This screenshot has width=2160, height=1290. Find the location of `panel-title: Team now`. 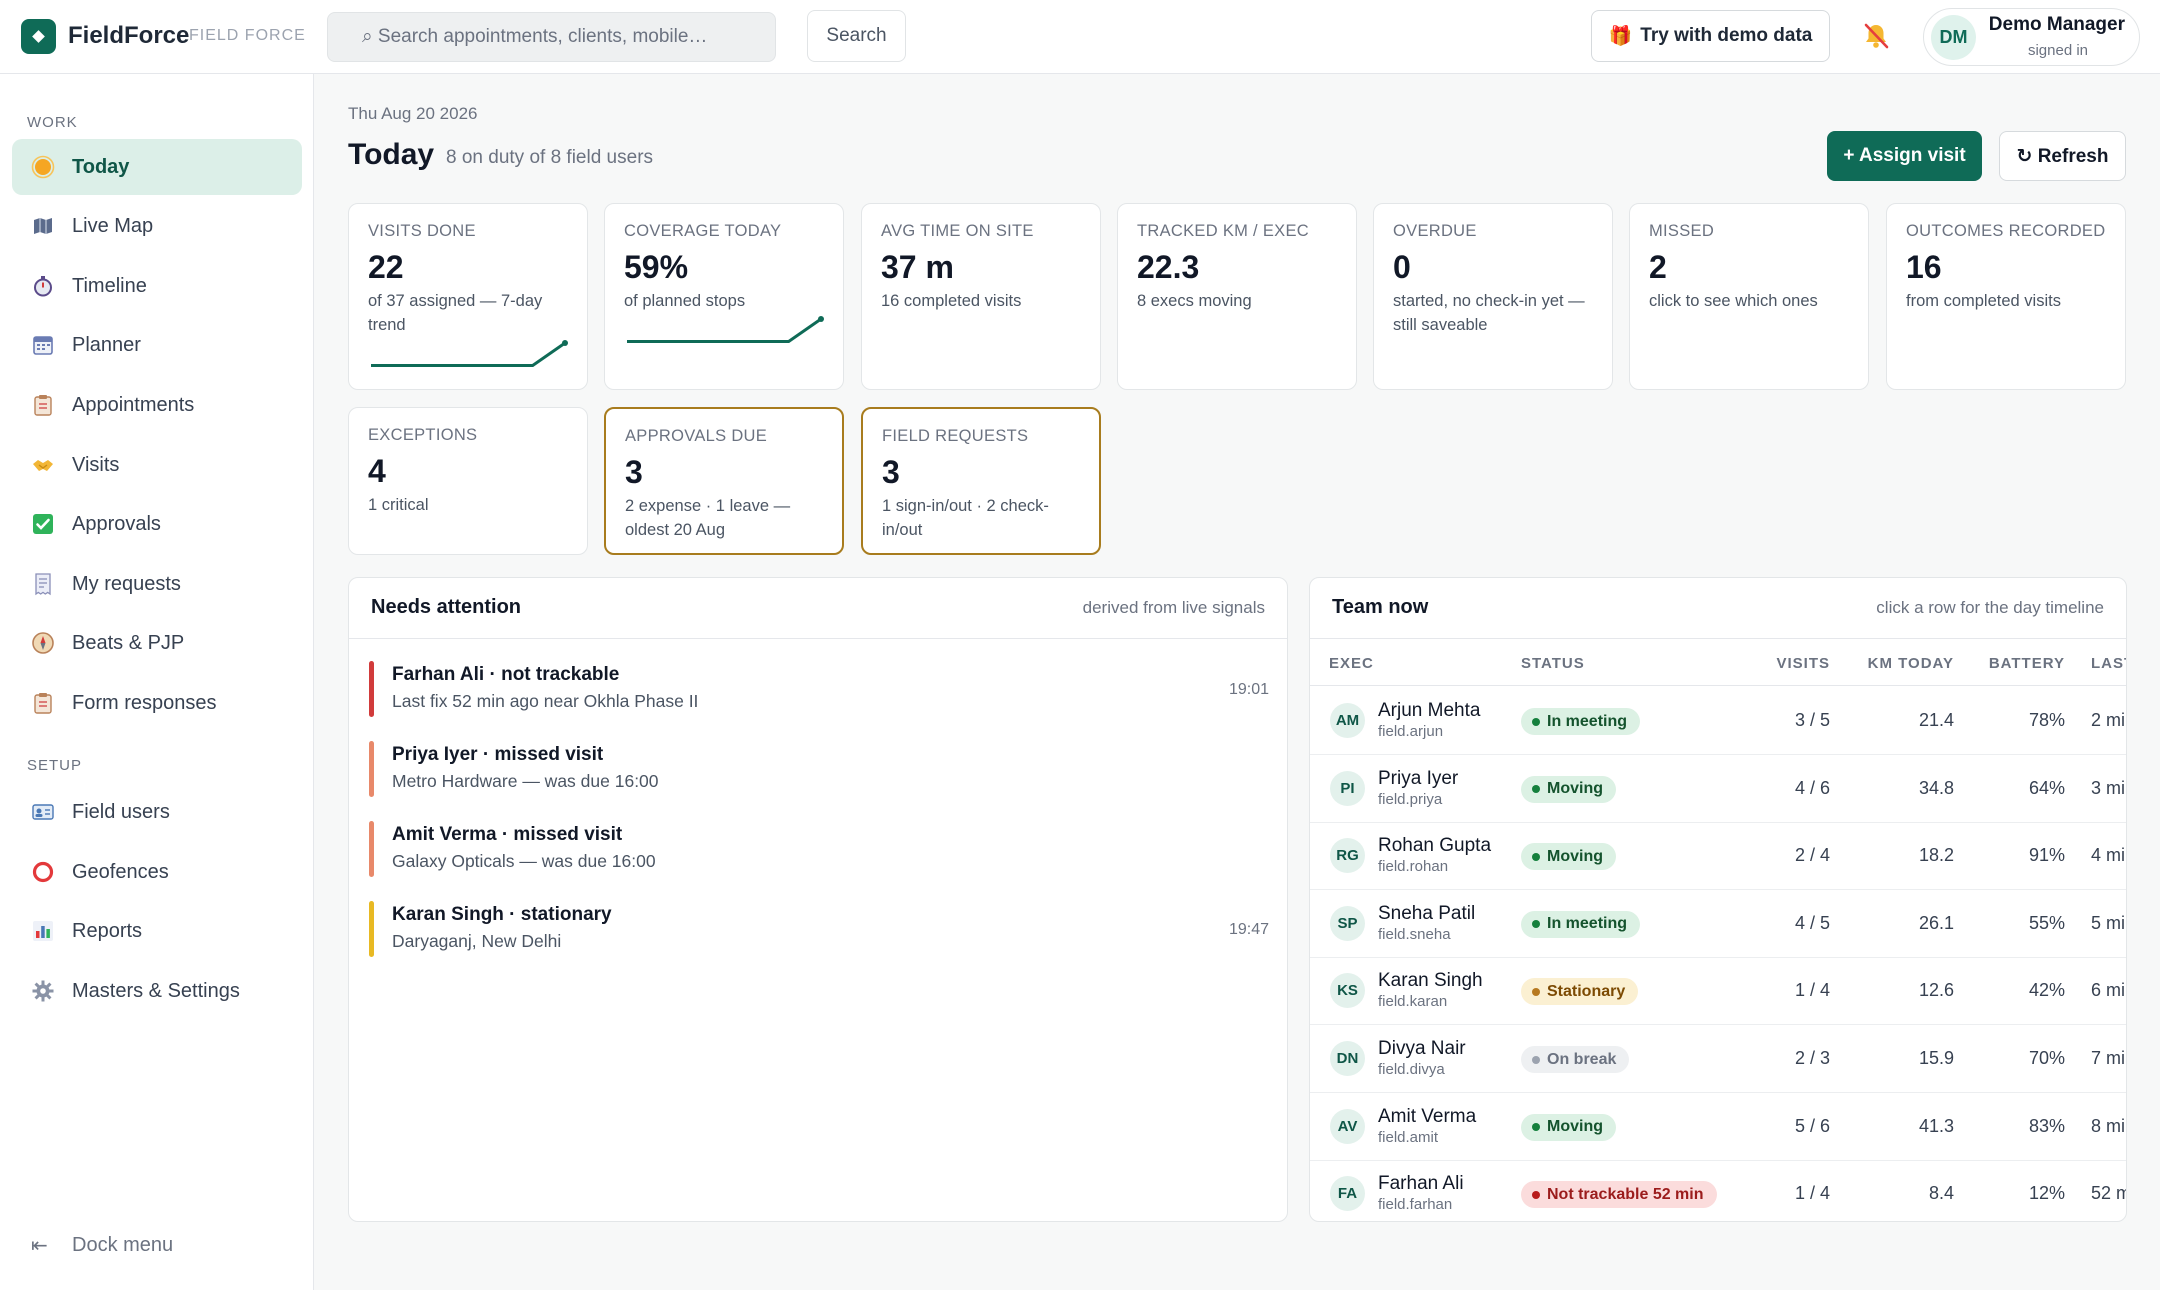

panel-title: Team now is located at coordinates (1380, 607).